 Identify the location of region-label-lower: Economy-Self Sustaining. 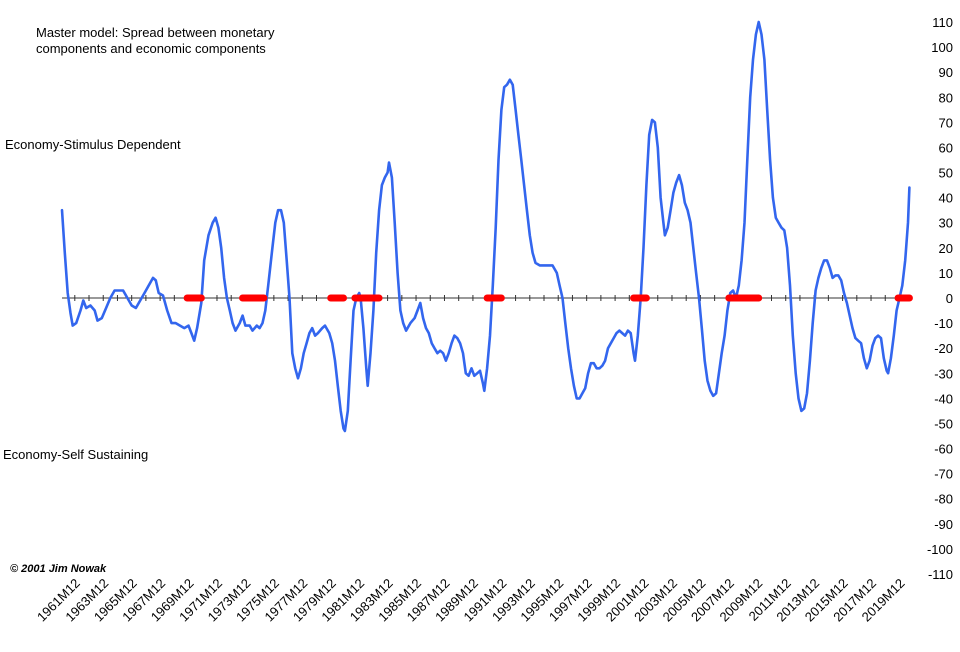
(75, 454).